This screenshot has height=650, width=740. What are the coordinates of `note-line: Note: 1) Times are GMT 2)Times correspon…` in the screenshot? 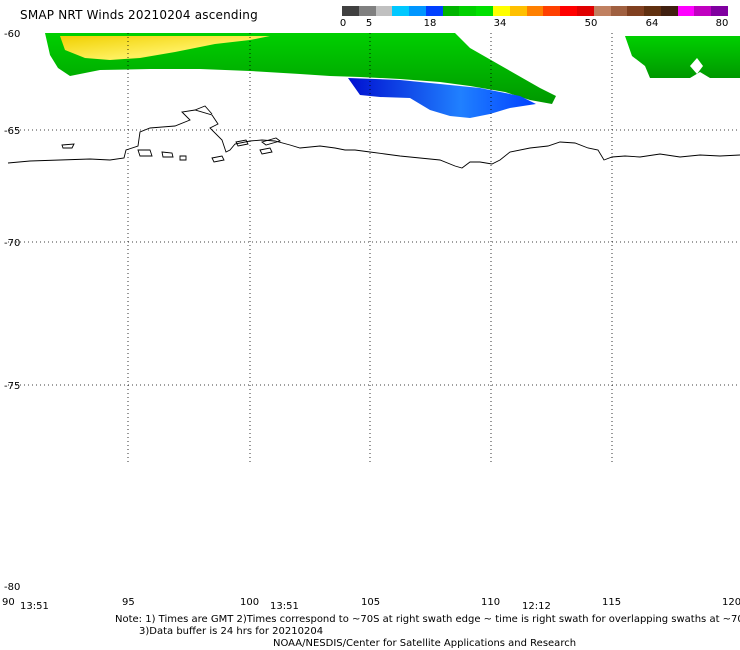 It's located at (427, 619).